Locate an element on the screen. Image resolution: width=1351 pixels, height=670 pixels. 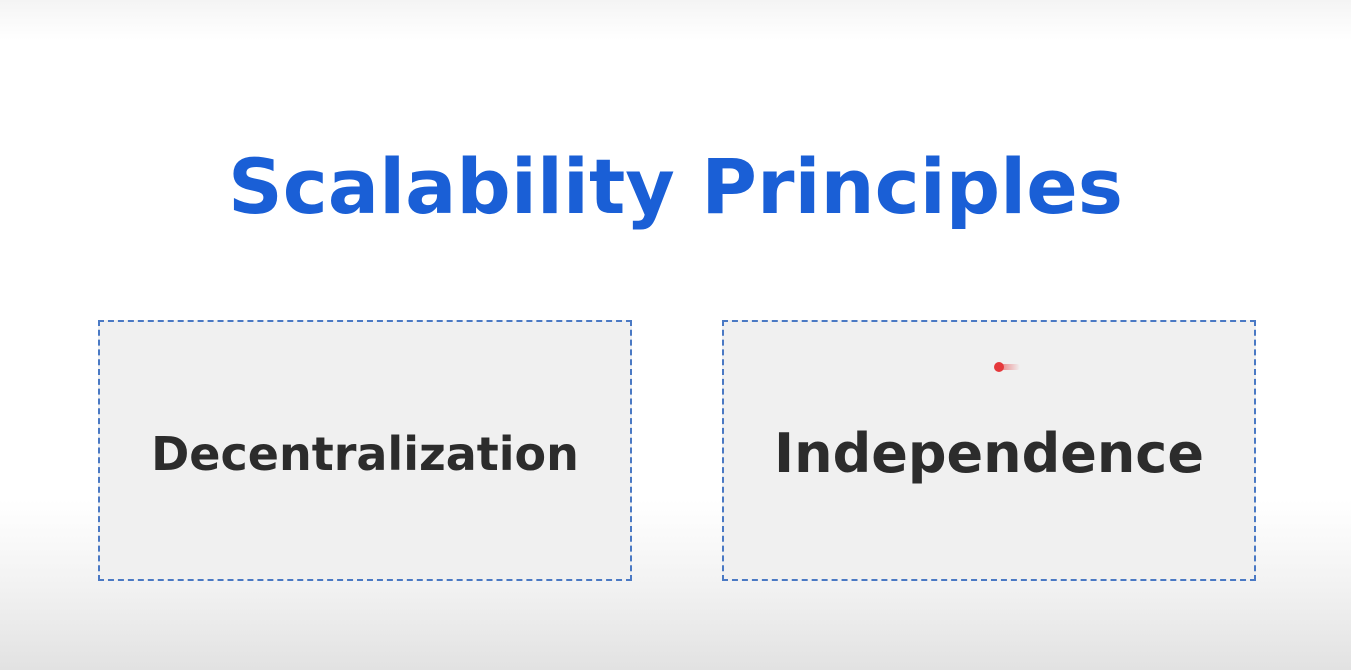
slide-title: Scalability Principles is located at coordinates (675, 186).